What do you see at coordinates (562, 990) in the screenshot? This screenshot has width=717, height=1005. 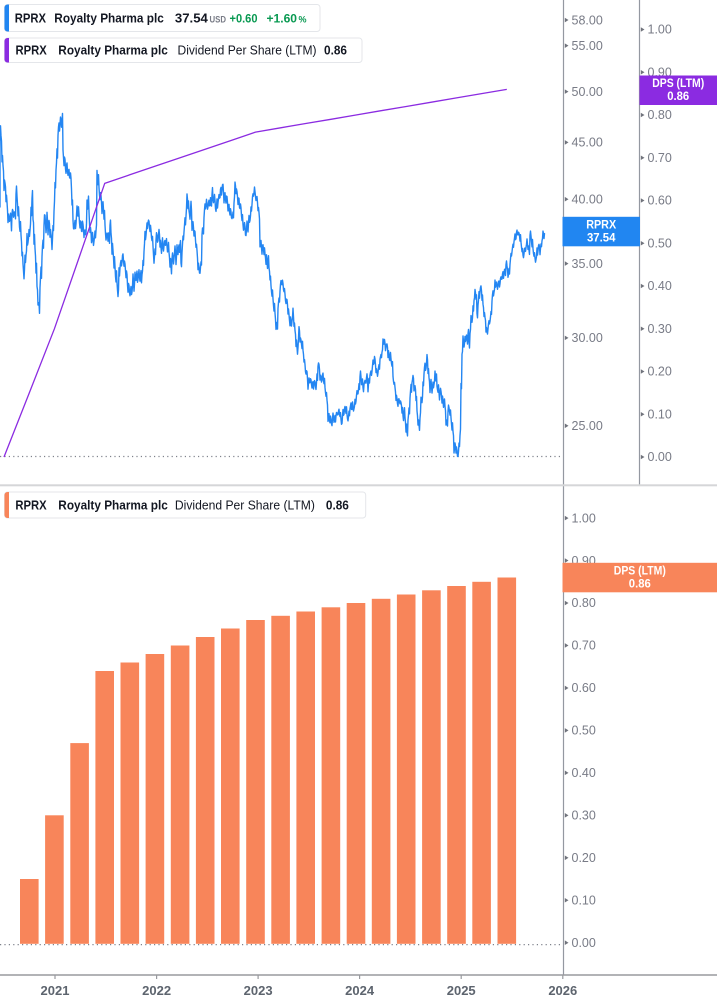 I see `svg-text: 2026` at bounding box center [562, 990].